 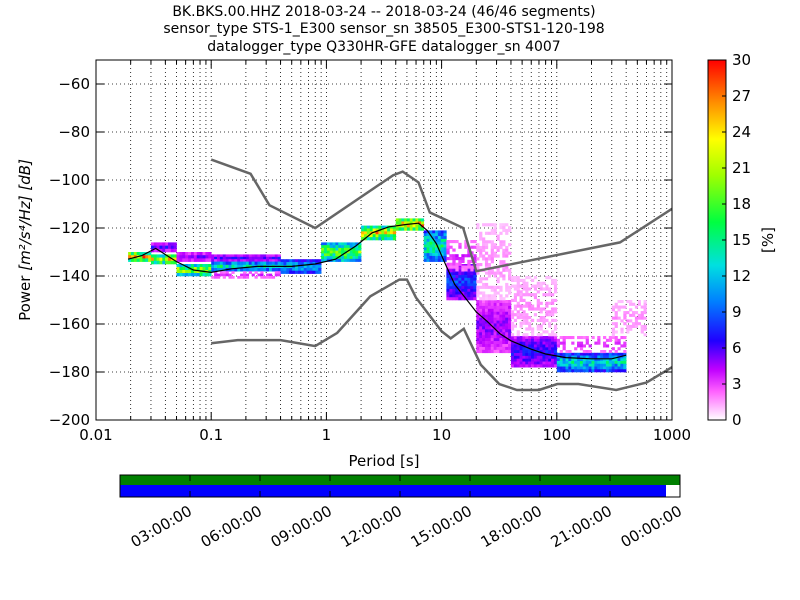 I want to click on mean-curve-group, so click(x=377, y=291).